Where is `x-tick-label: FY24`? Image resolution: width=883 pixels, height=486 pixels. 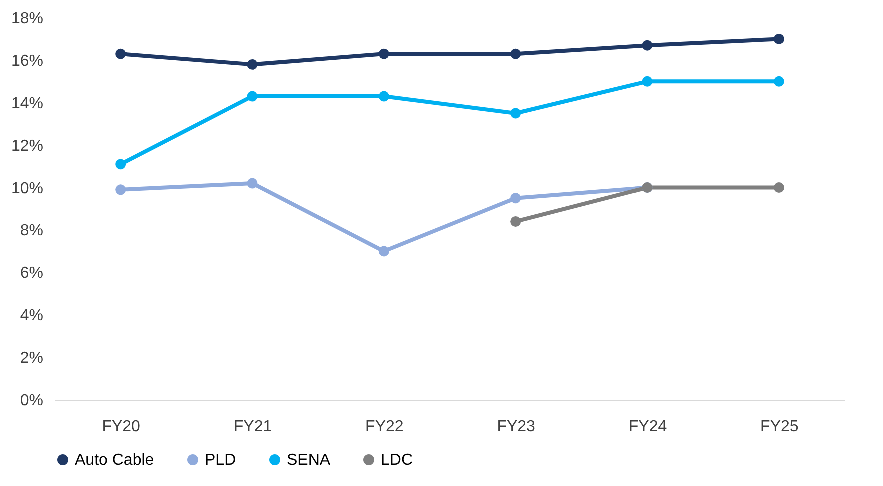
x-tick-label: FY24 is located at coordinates (648, 427).